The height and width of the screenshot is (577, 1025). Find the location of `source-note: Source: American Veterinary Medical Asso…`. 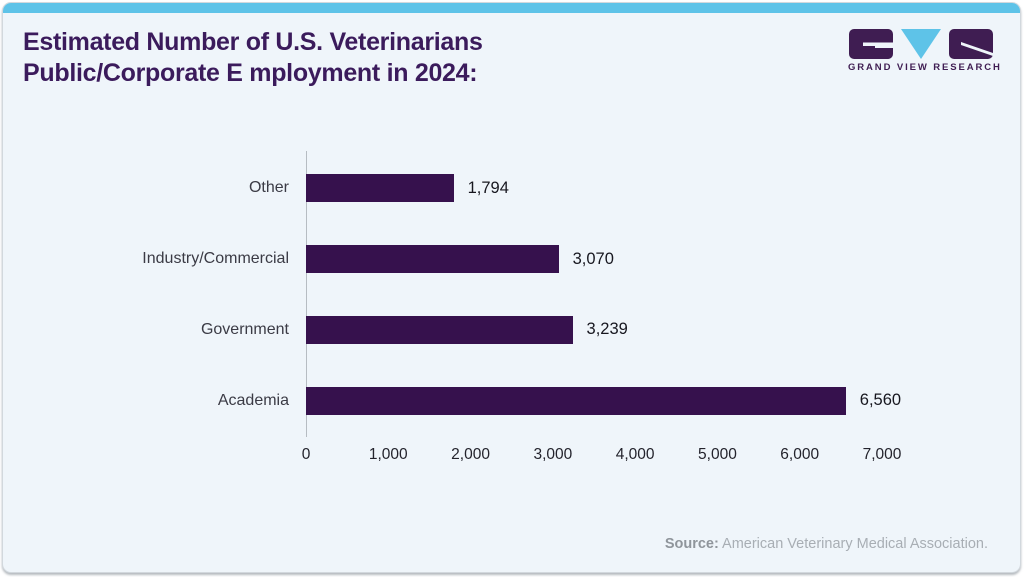

source-note: Source: American Veterinary Medical Asso… is located at coordinates (826, 544).